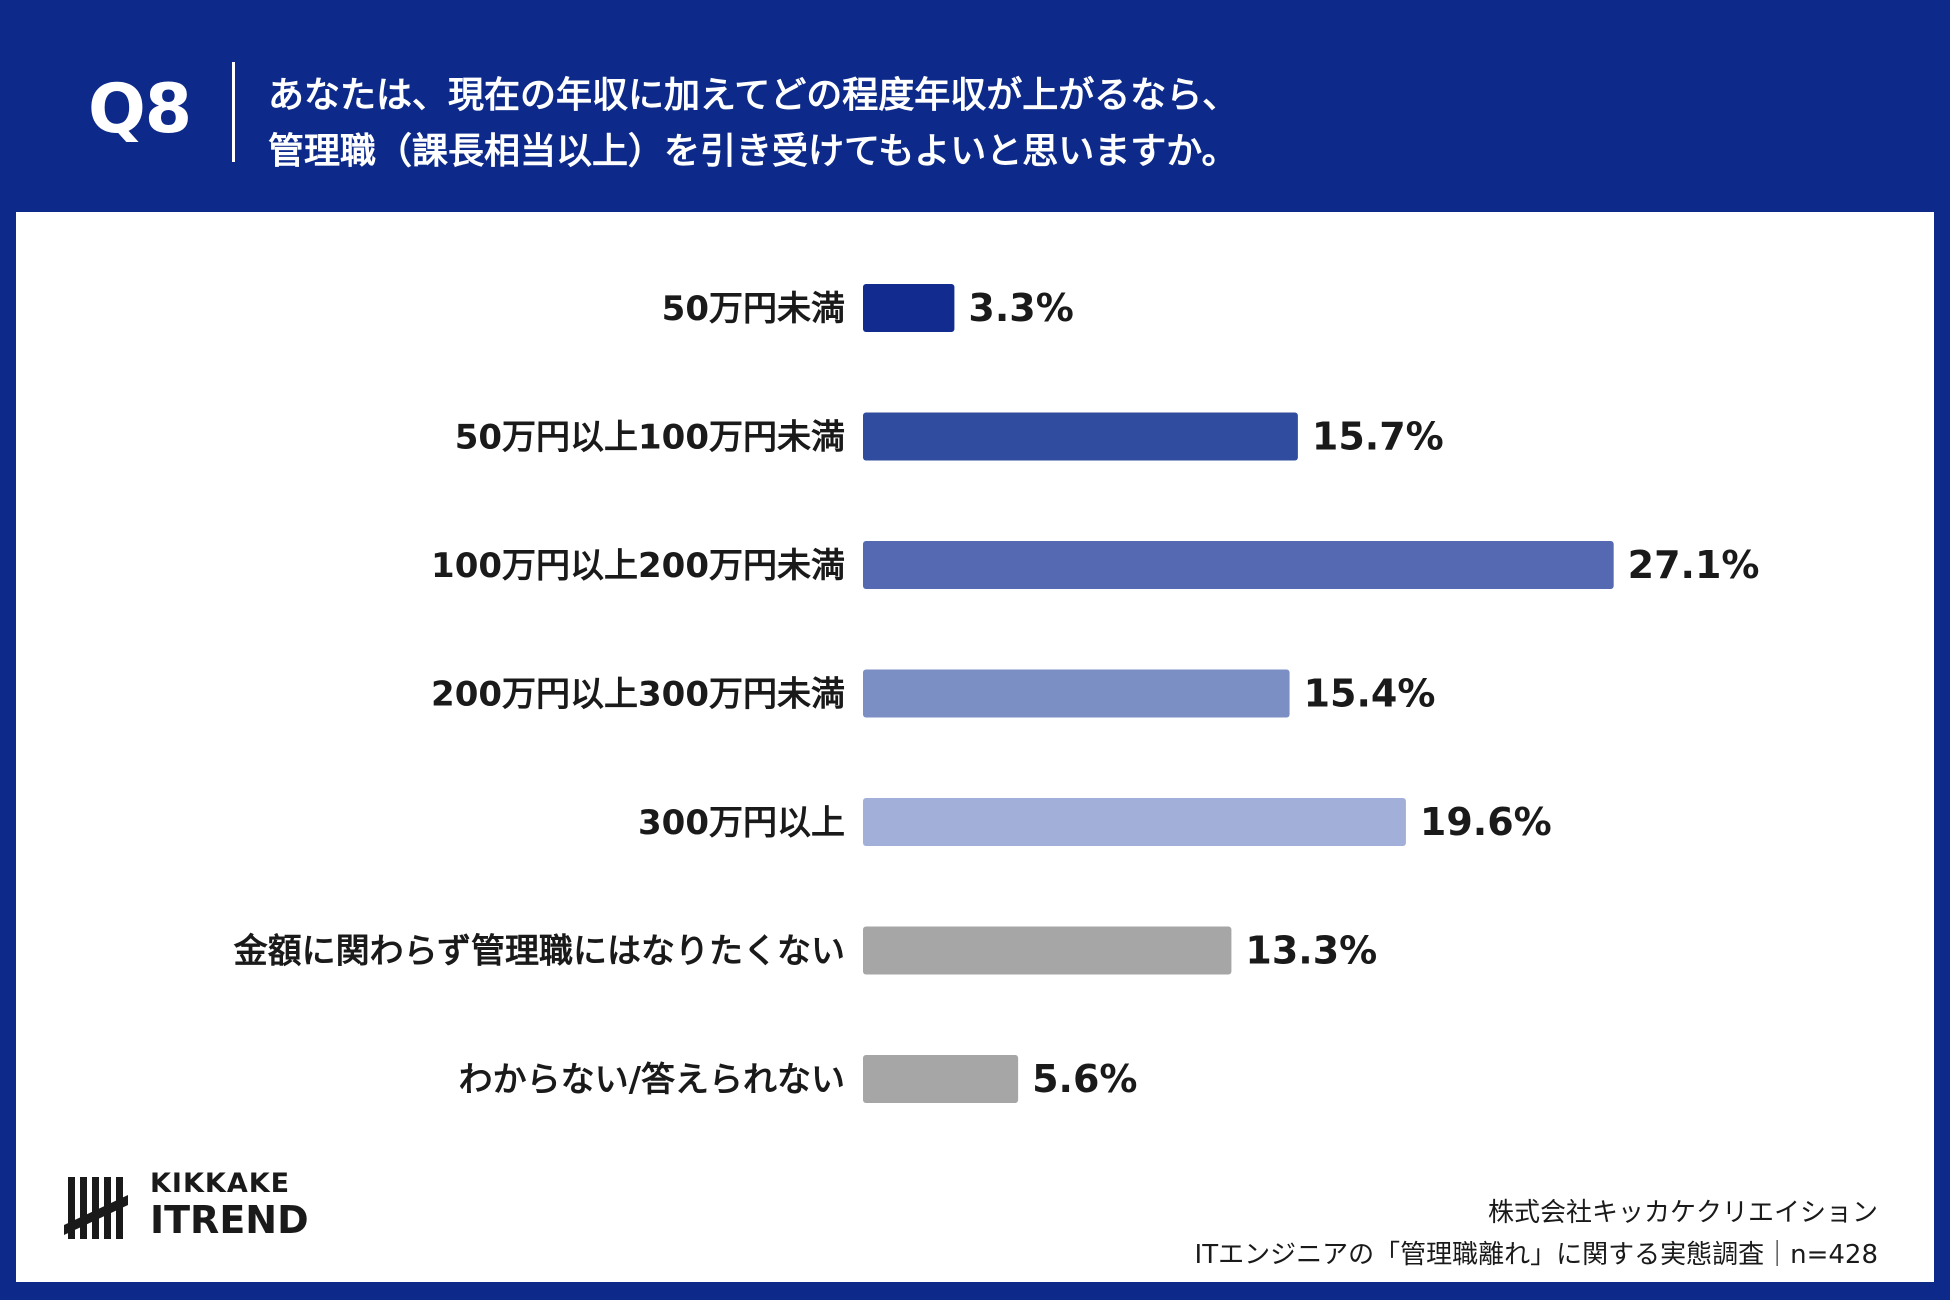 The width and height of the screenshot is (1950, 1300). What do you see at coordinates (1020, 308) in the screenshot?
I see `value-label: 3.3%` at bounding box center [1020, 308].